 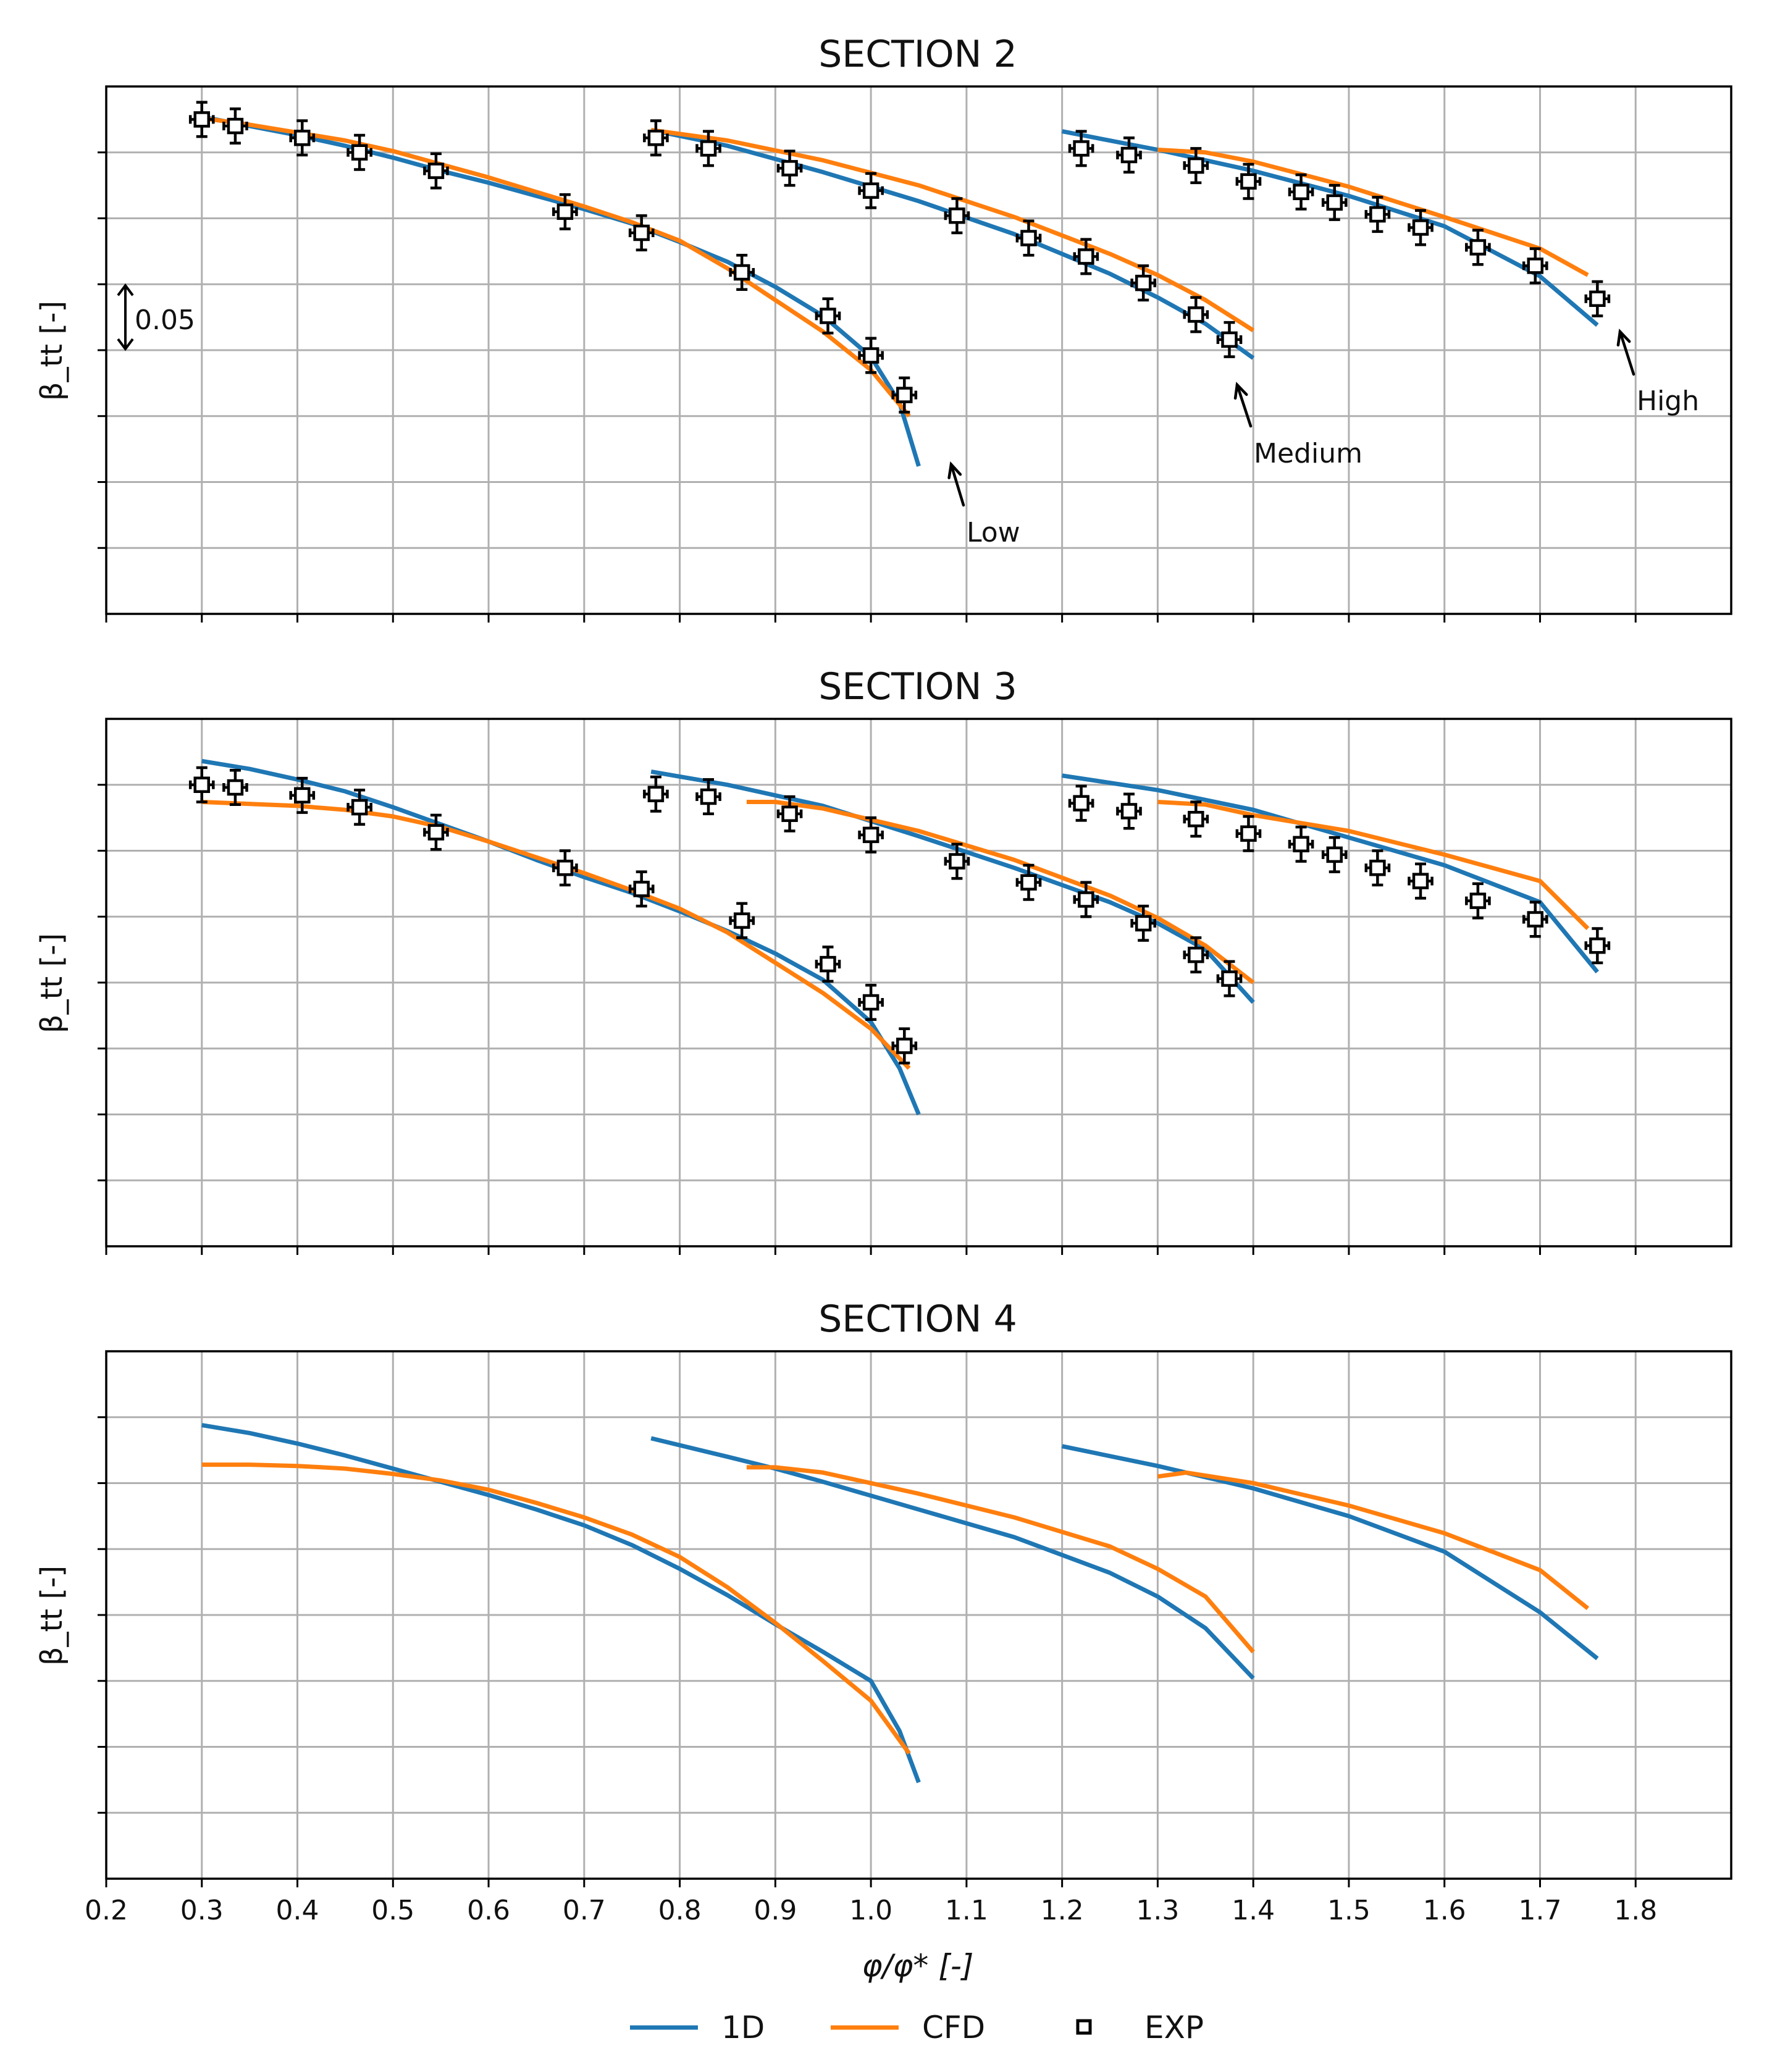 What do you see at coordinates (1174, 2027) in the screenshot?
I see `legend-exp-label: EXP` at bounding box center [1174, 2027].